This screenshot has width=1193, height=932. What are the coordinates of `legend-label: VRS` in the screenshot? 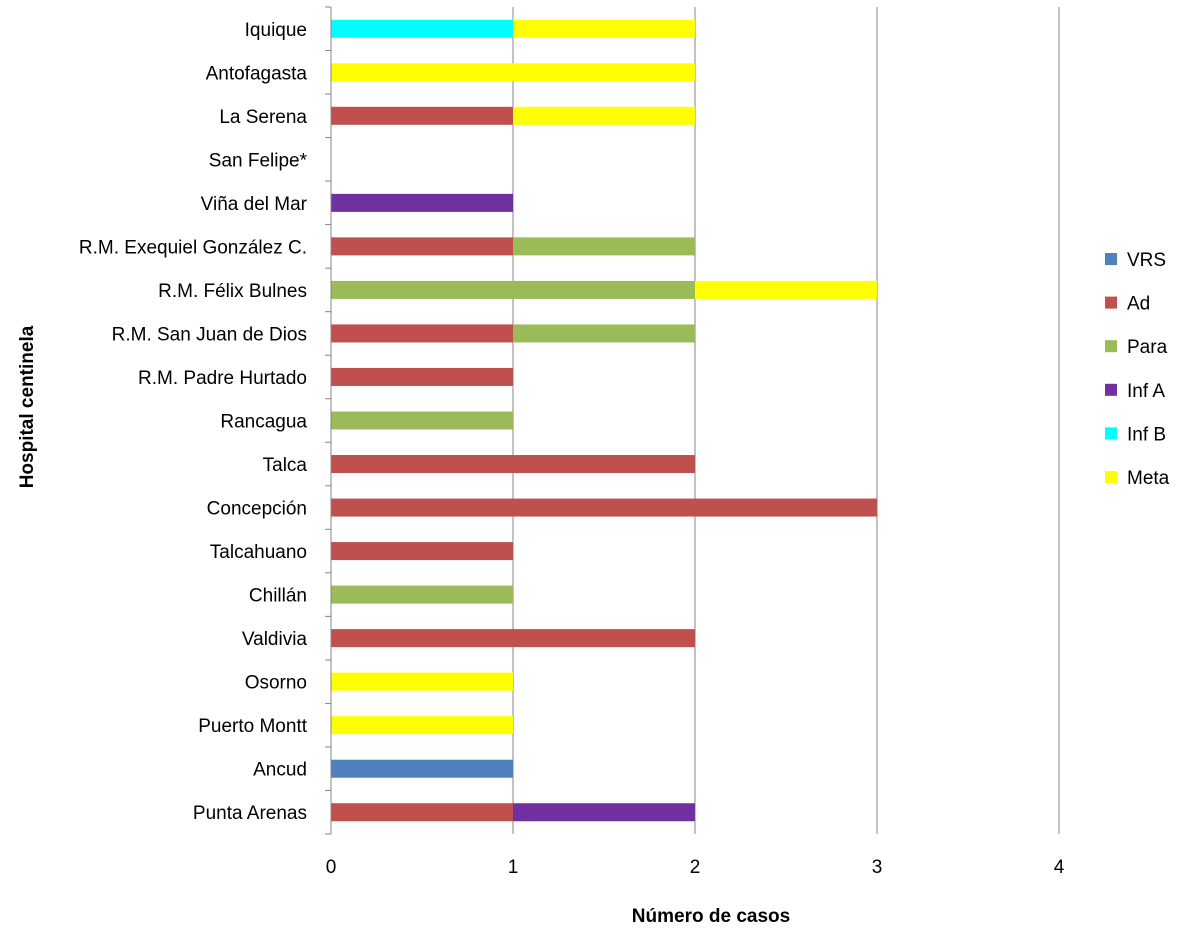 It's located at (1146, 260).